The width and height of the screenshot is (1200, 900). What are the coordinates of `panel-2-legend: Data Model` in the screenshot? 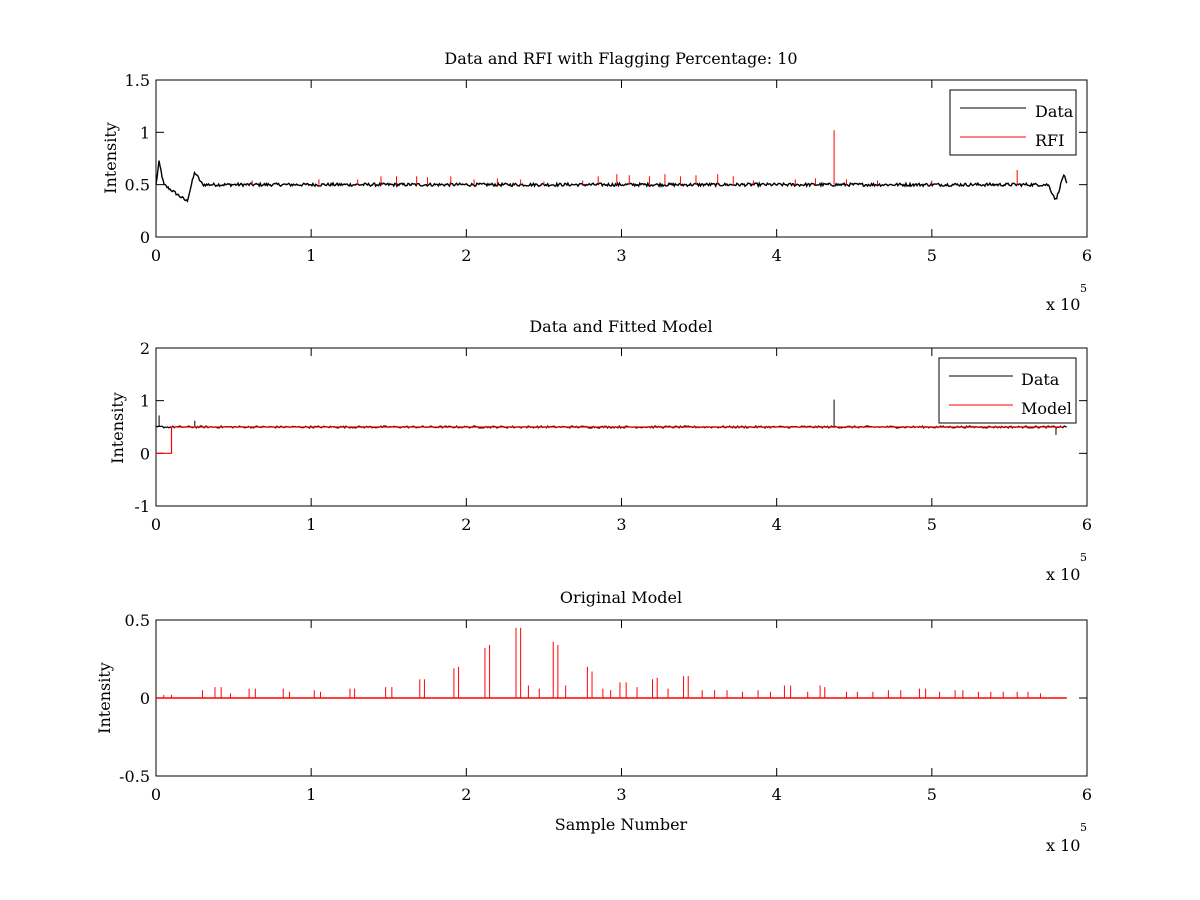 It's located at (1007, 390).